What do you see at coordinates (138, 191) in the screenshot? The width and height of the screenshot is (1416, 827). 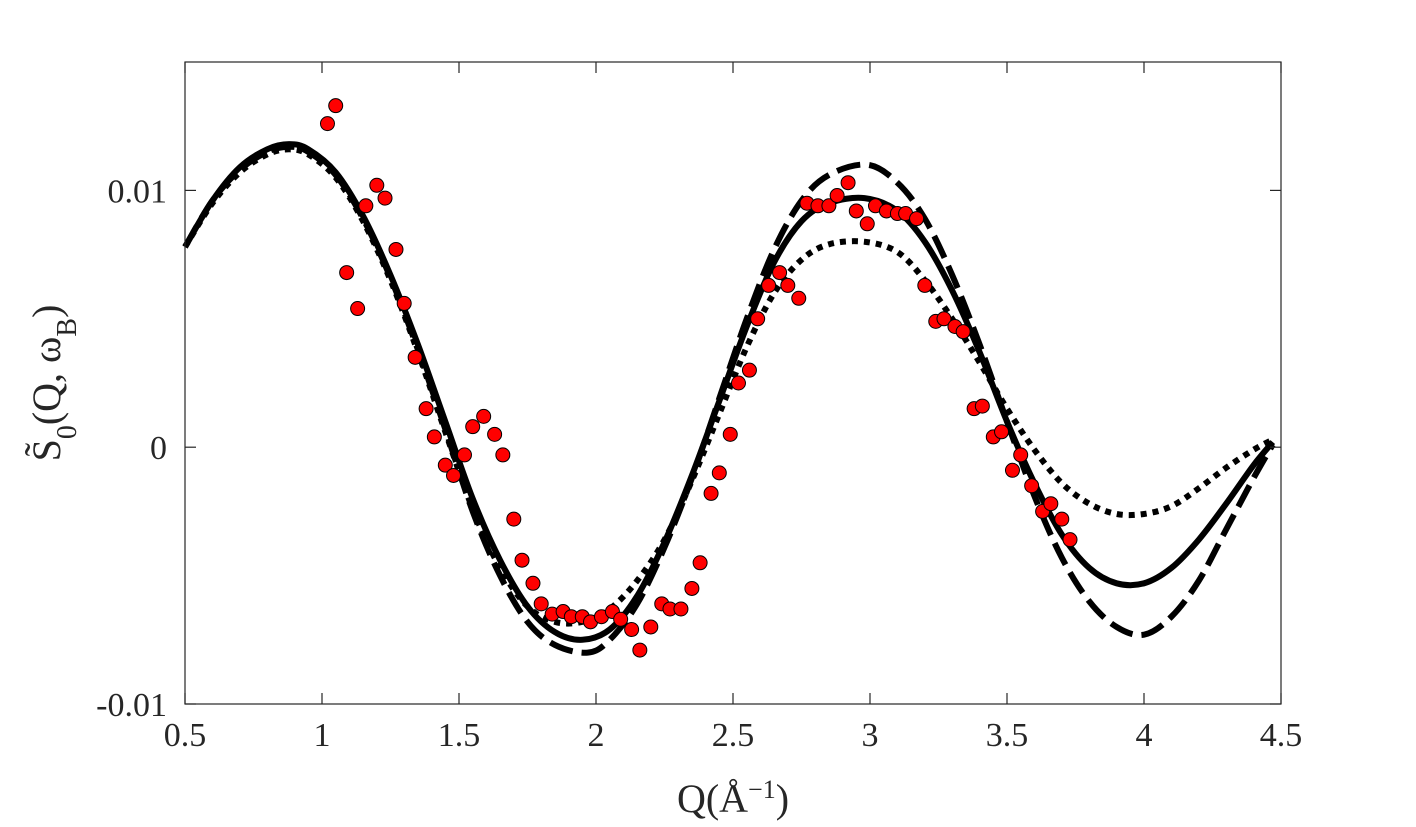 I see `y-tick-label: 0.01` at bounding box center [138, 191].